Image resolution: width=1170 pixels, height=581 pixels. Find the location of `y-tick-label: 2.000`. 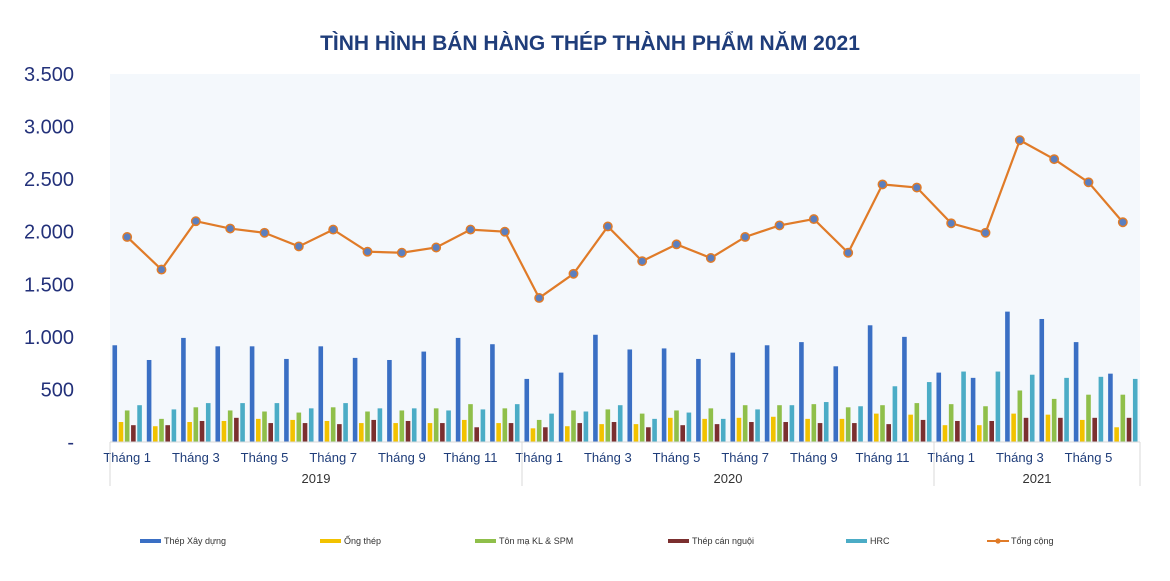

y-tick-label: 2.000 is located at coordinates (49, 233).